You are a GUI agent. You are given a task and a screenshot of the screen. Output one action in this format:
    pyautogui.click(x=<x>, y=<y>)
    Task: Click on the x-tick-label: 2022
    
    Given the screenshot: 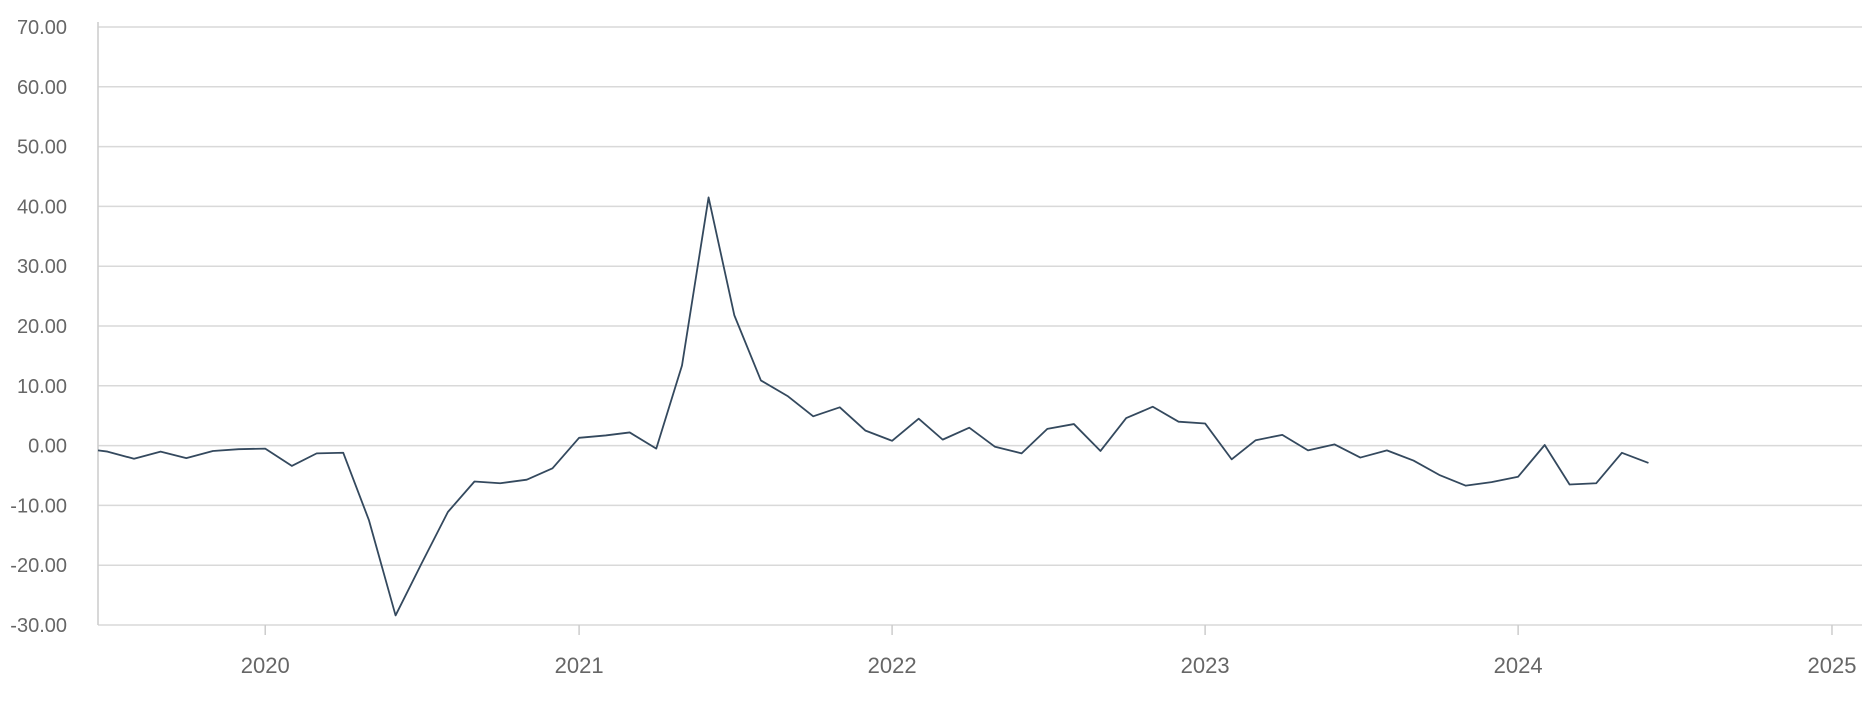 What is the action you would take?
    pyautogui.click(x=892, y=665)
    